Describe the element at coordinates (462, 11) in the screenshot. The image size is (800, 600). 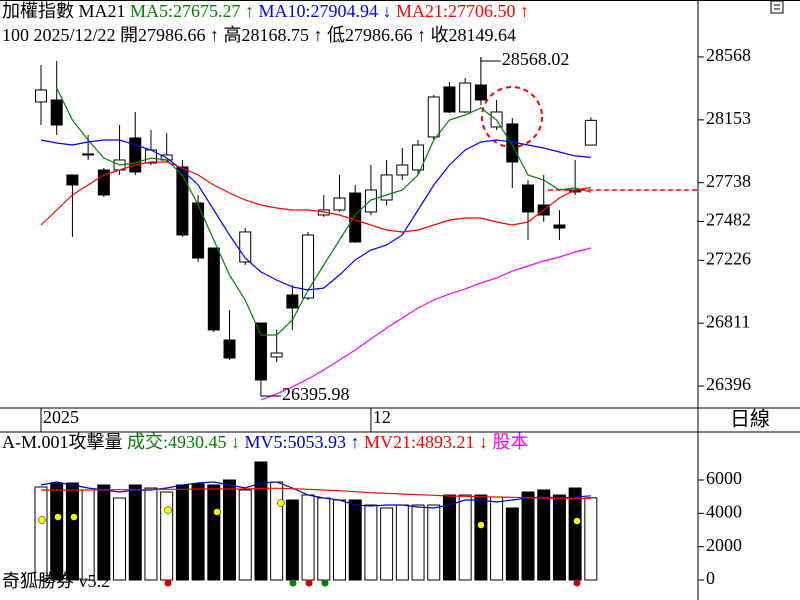
I see `legend-entry: MA21:27706.50 ↑` at that location.